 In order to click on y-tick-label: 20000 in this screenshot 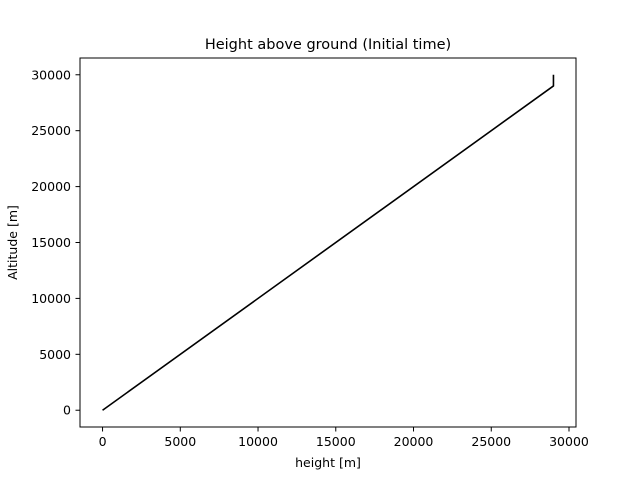, I will do `click(51, 186)`.